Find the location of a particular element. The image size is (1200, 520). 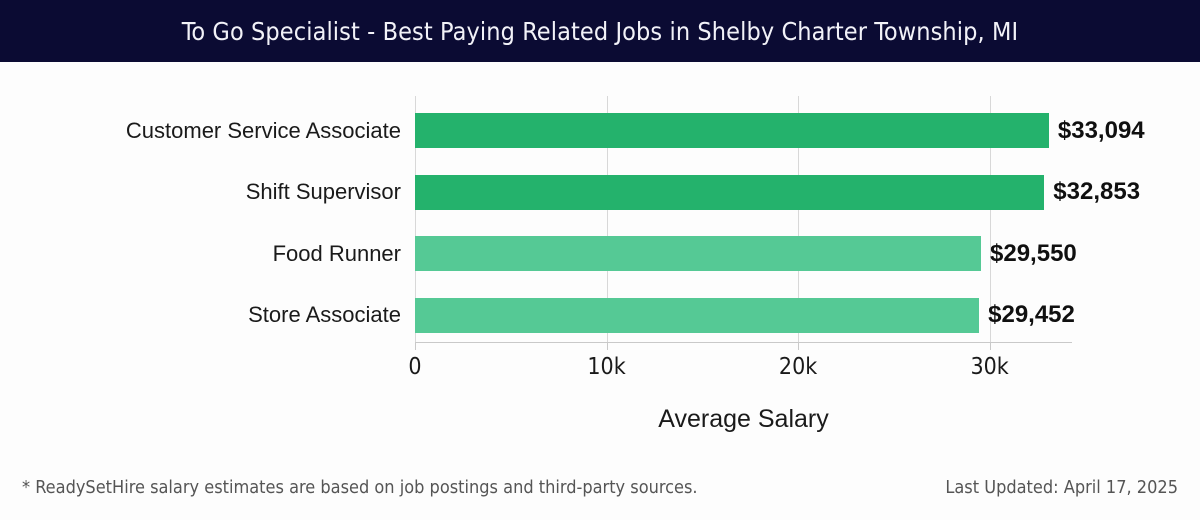

bar-row: $33,094 is located at coordinates (807, 130).